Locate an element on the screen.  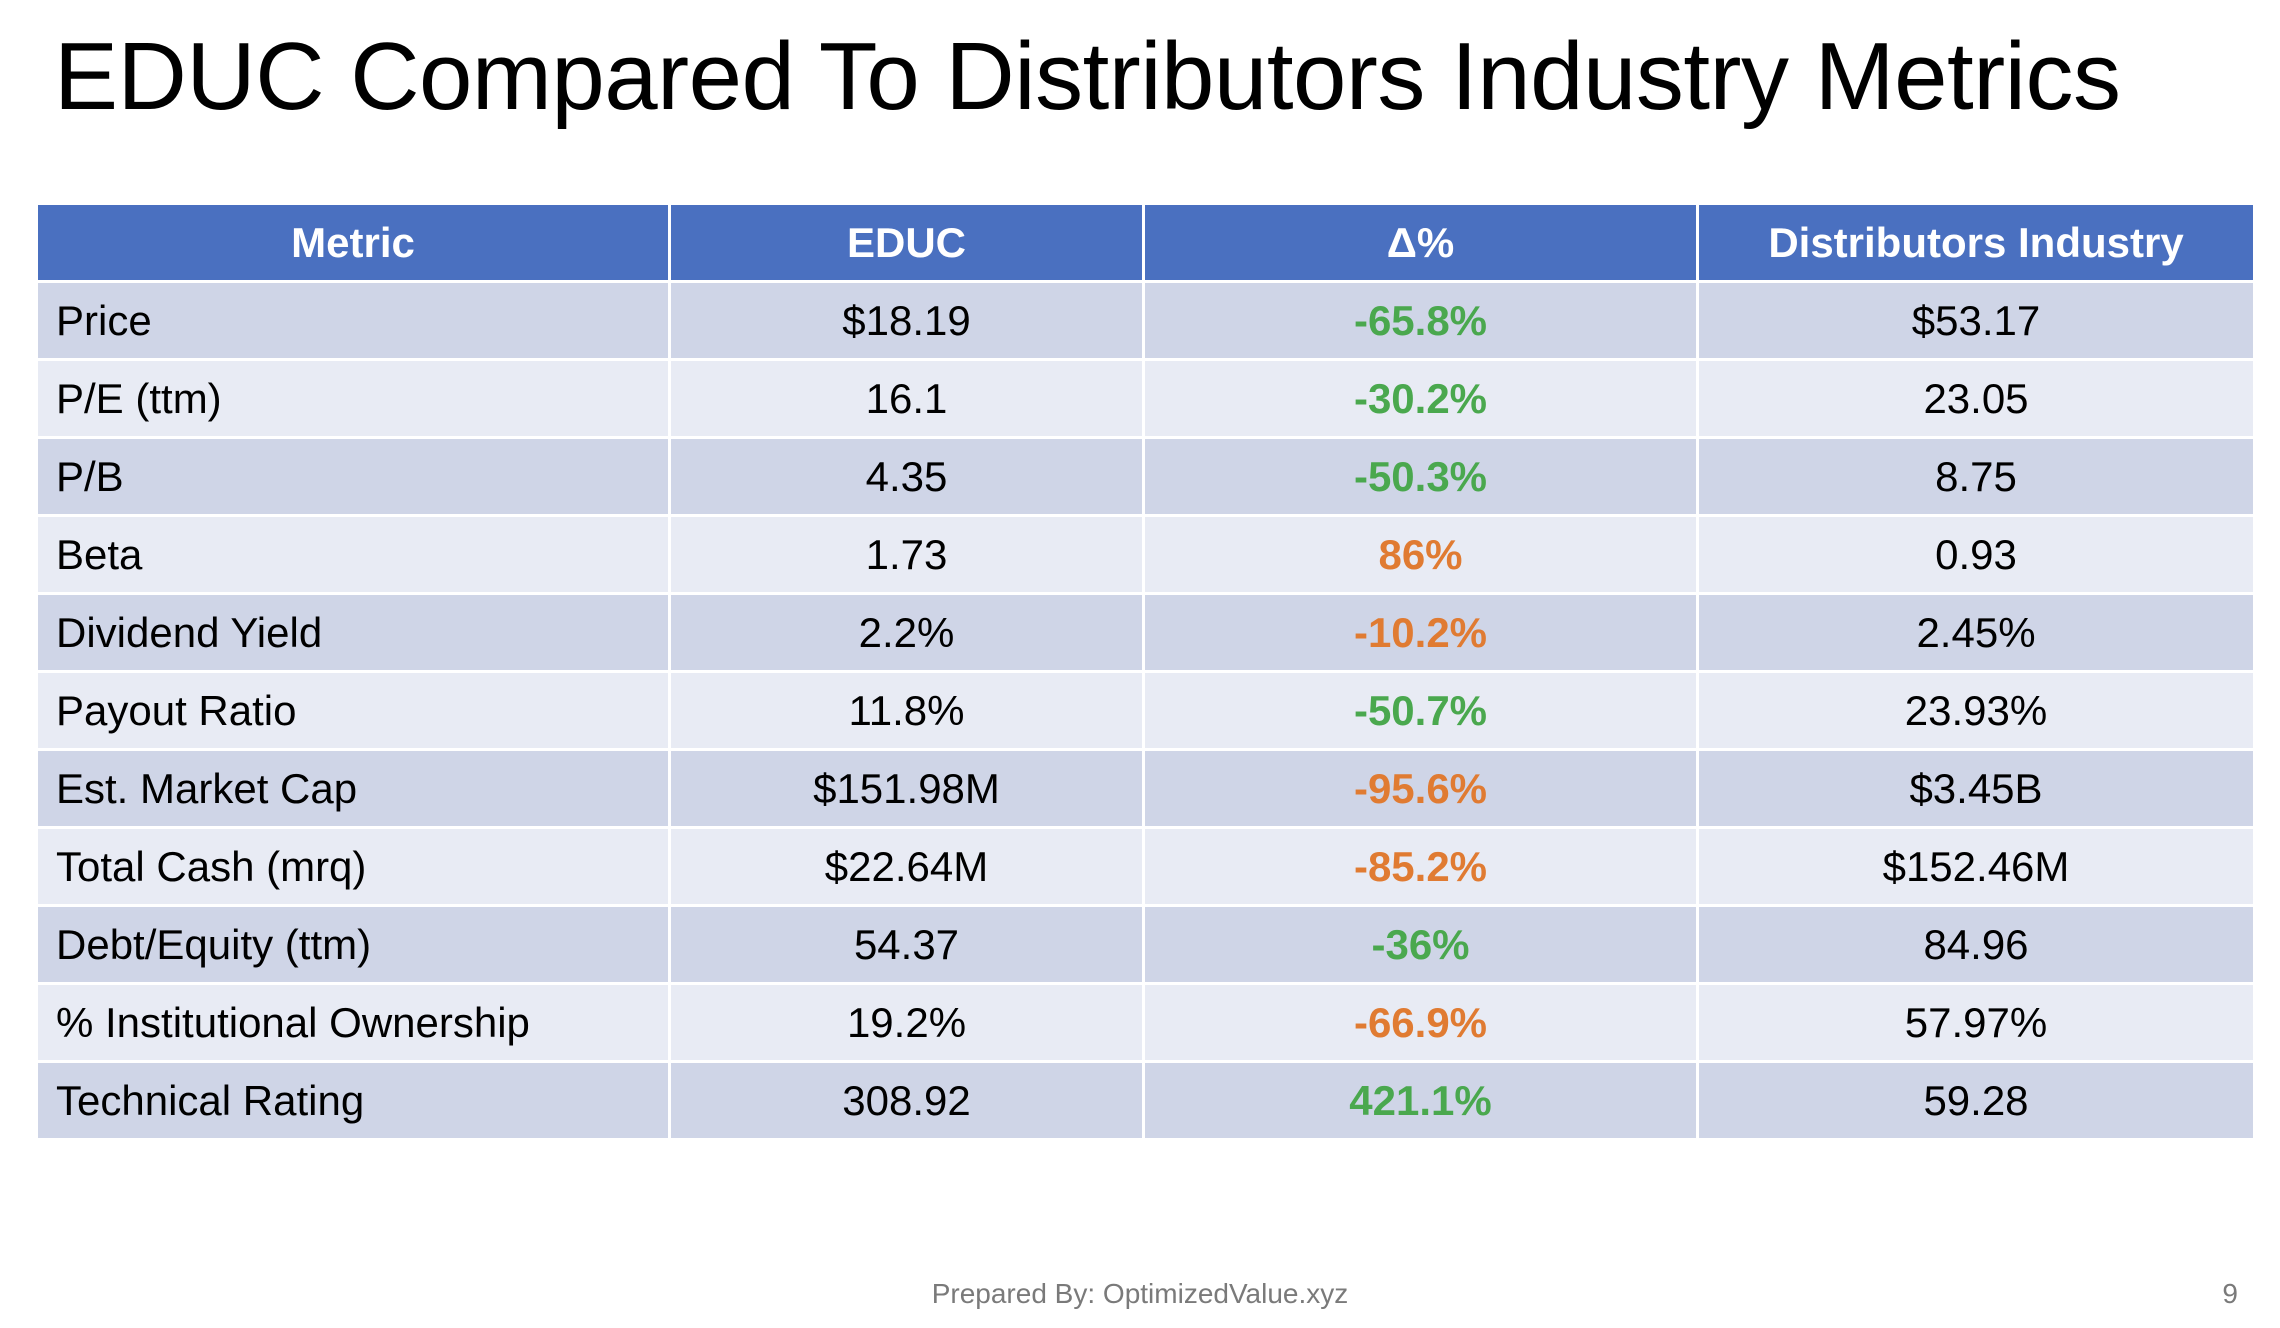
cell-industry: 57.97% is located at coordinates (1976, 1022).